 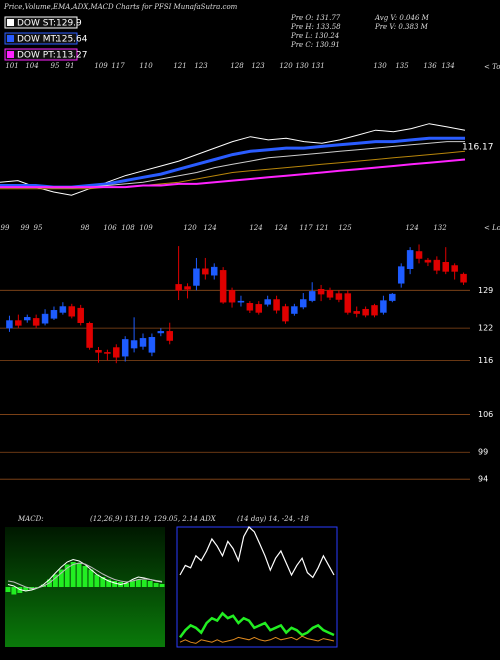 I want to click on y-tick-label: 106, so click(x=485, y=414).